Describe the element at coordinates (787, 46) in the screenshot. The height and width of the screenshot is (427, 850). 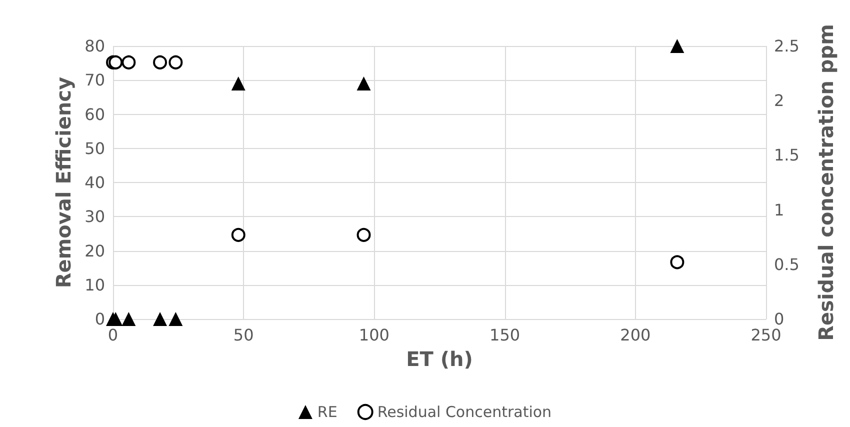
I see `y2-tick-label: 2.5` at that location.